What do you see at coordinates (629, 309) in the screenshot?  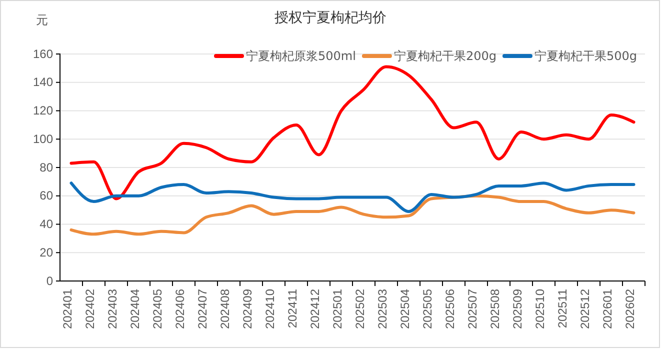 I see `x-tick-label: 202602` at bounding box center [629, 309].